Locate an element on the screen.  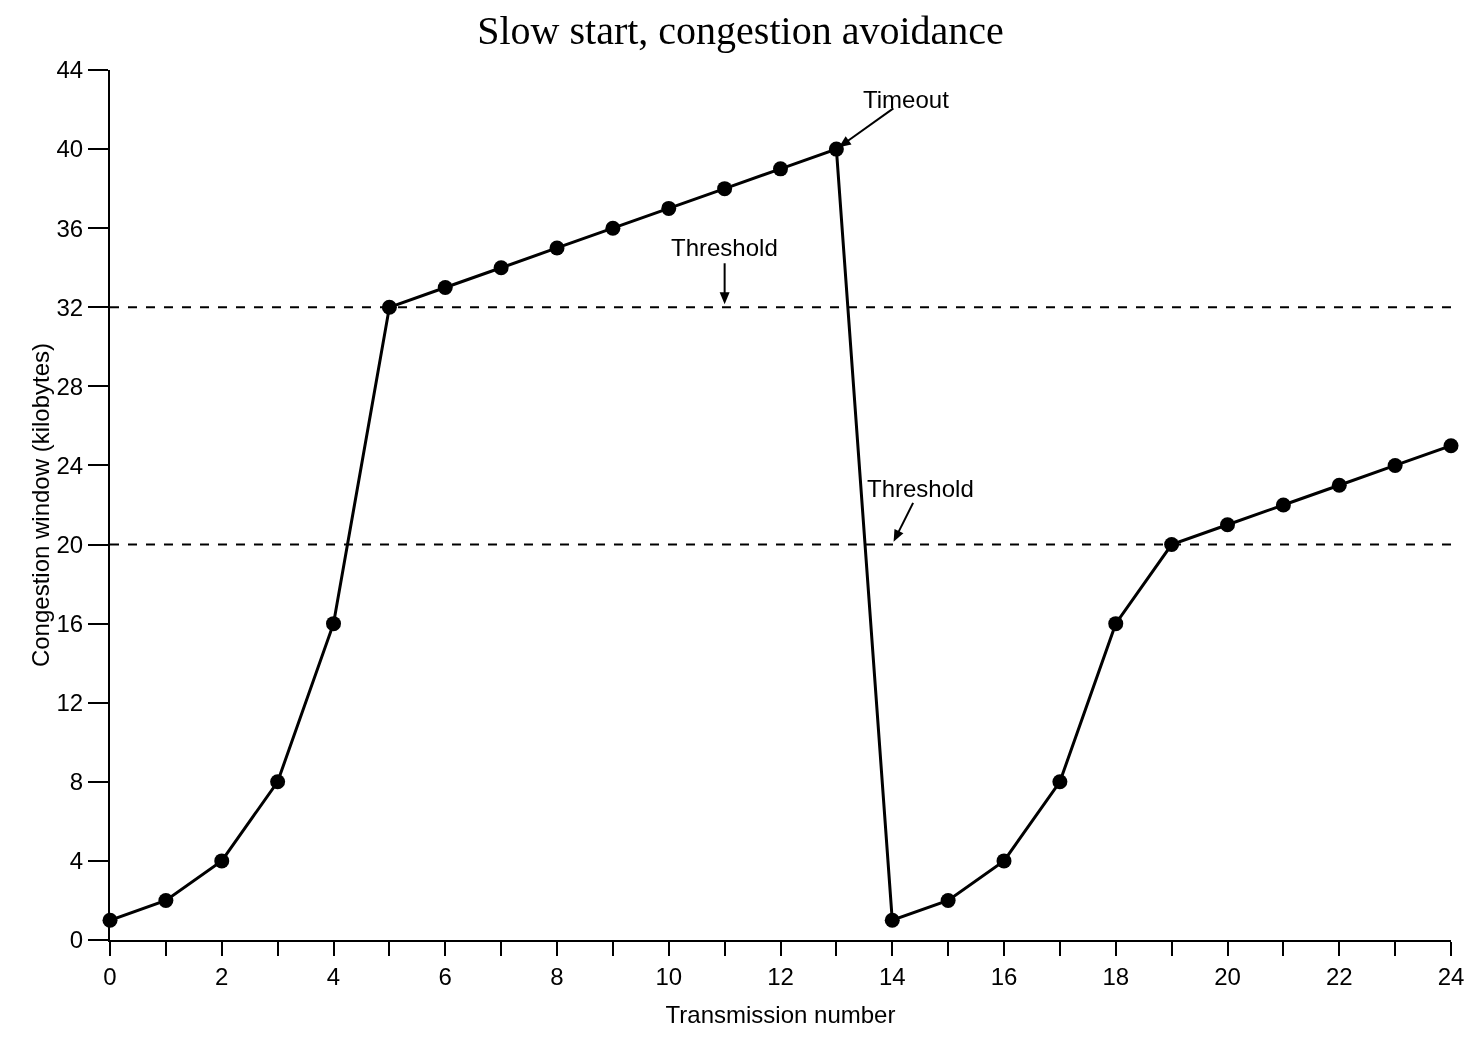
y-tick-label: 8 is located at coordinates (76, 782).